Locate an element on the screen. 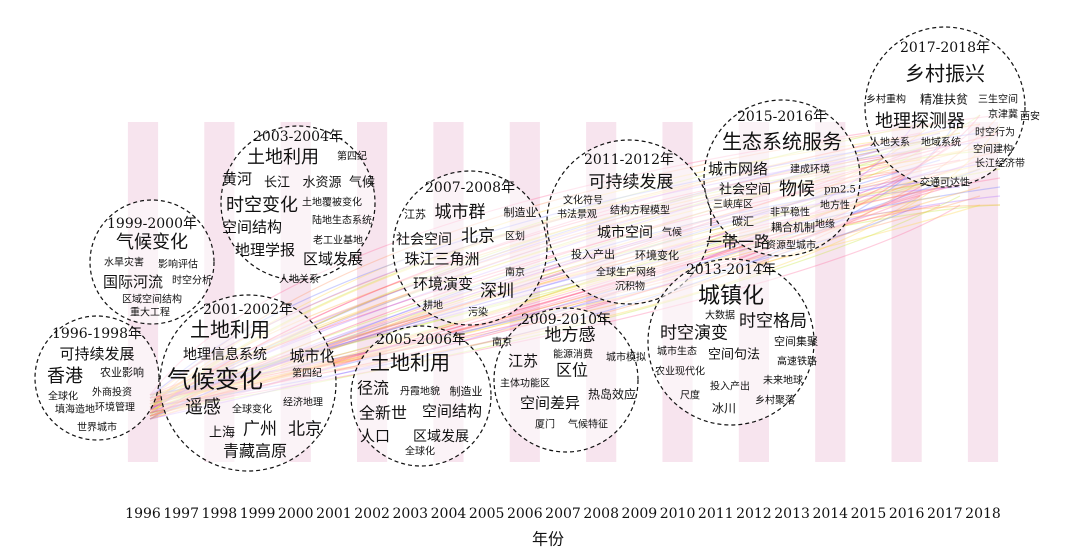 This screenshot has height=558, width=1071. keyword: 书法景观 is located at coordinates (577, 214).